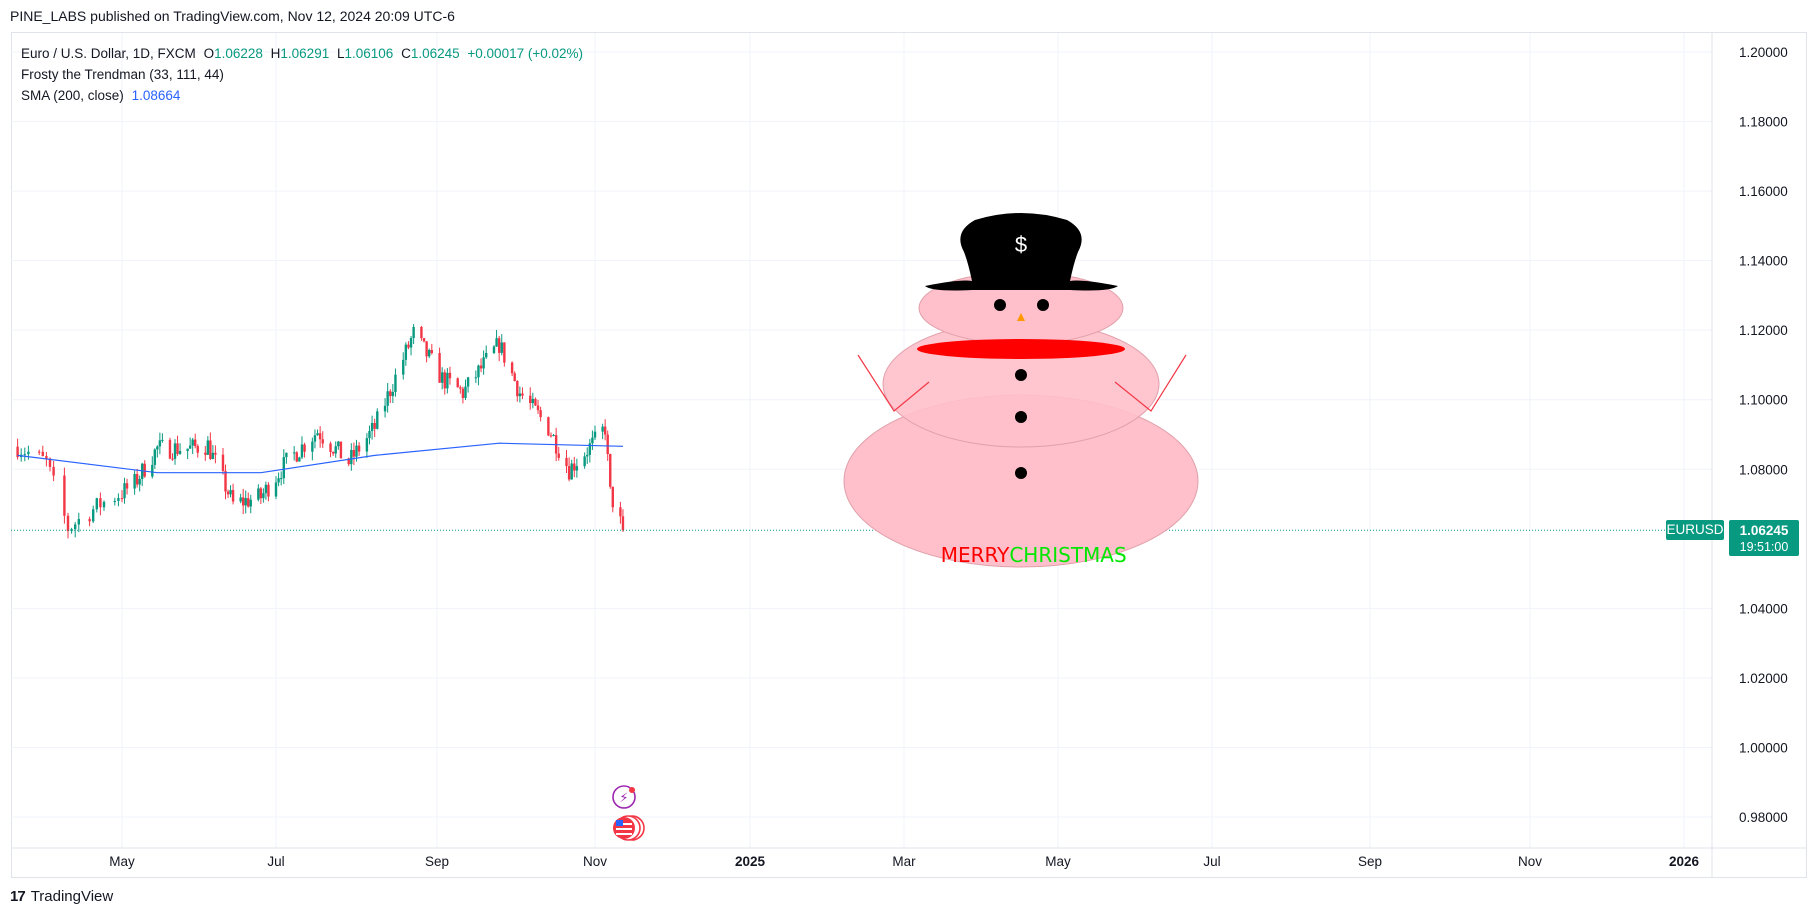  I want to click on legend-sma-row: SMA (200, close) 1.08664, so click(302, 95).